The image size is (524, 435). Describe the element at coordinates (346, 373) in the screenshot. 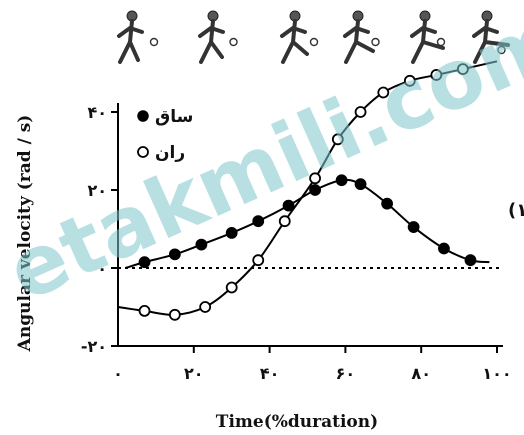

I see `x-tick-label: ۶۰` at that location.